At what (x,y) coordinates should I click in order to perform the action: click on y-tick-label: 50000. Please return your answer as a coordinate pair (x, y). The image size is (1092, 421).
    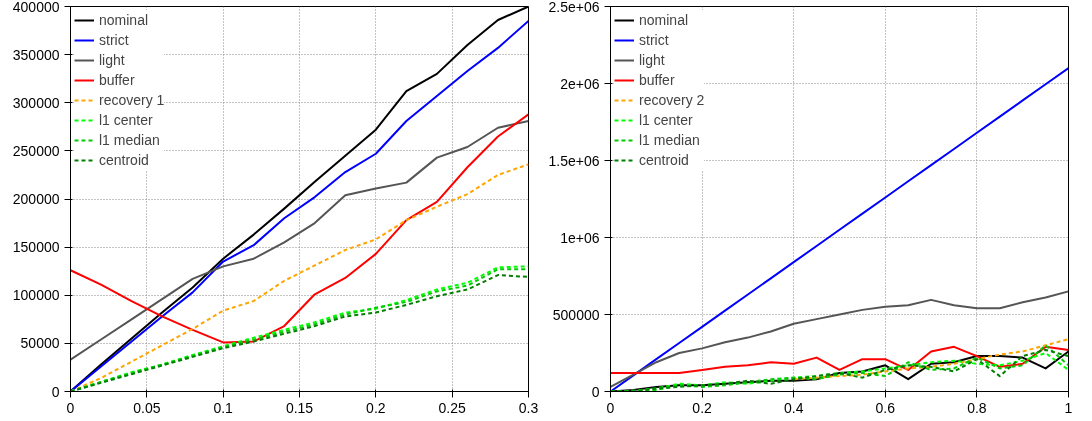
    Looking at the image, I should click on (40, 343).